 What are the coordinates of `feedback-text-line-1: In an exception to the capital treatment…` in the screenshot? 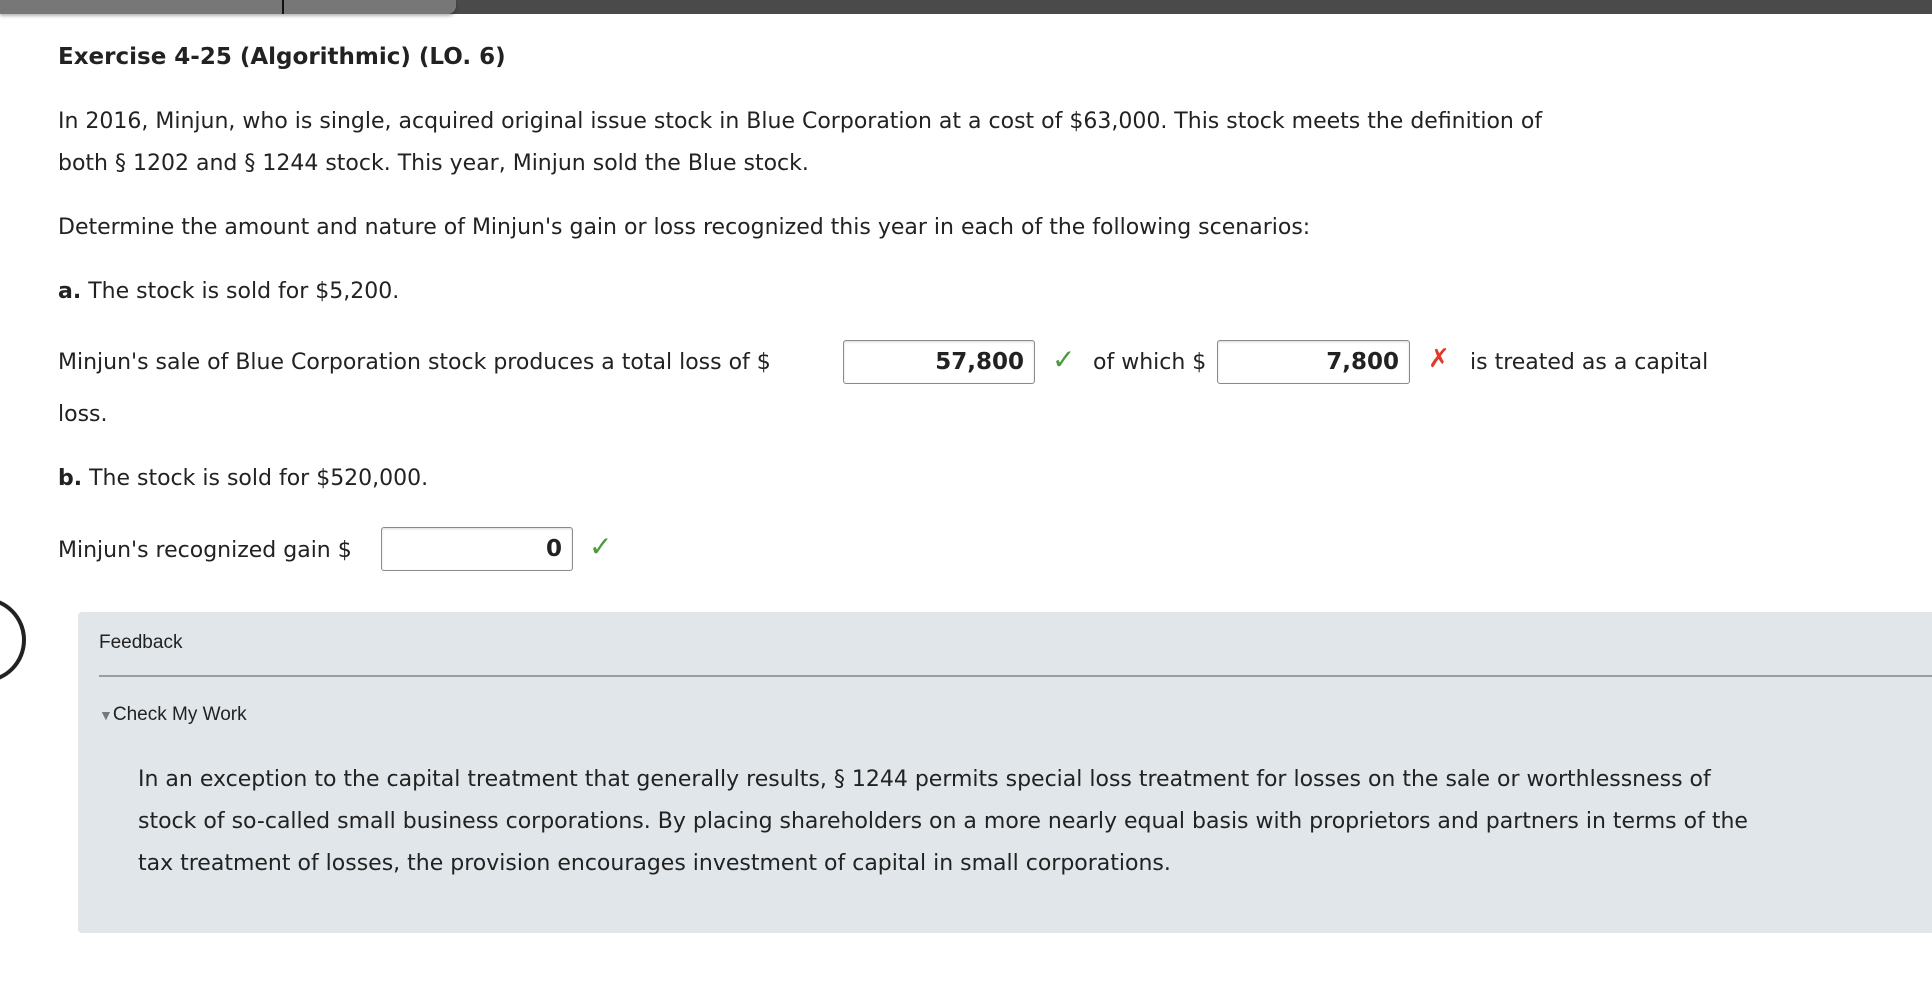 It's located at (924, 779).